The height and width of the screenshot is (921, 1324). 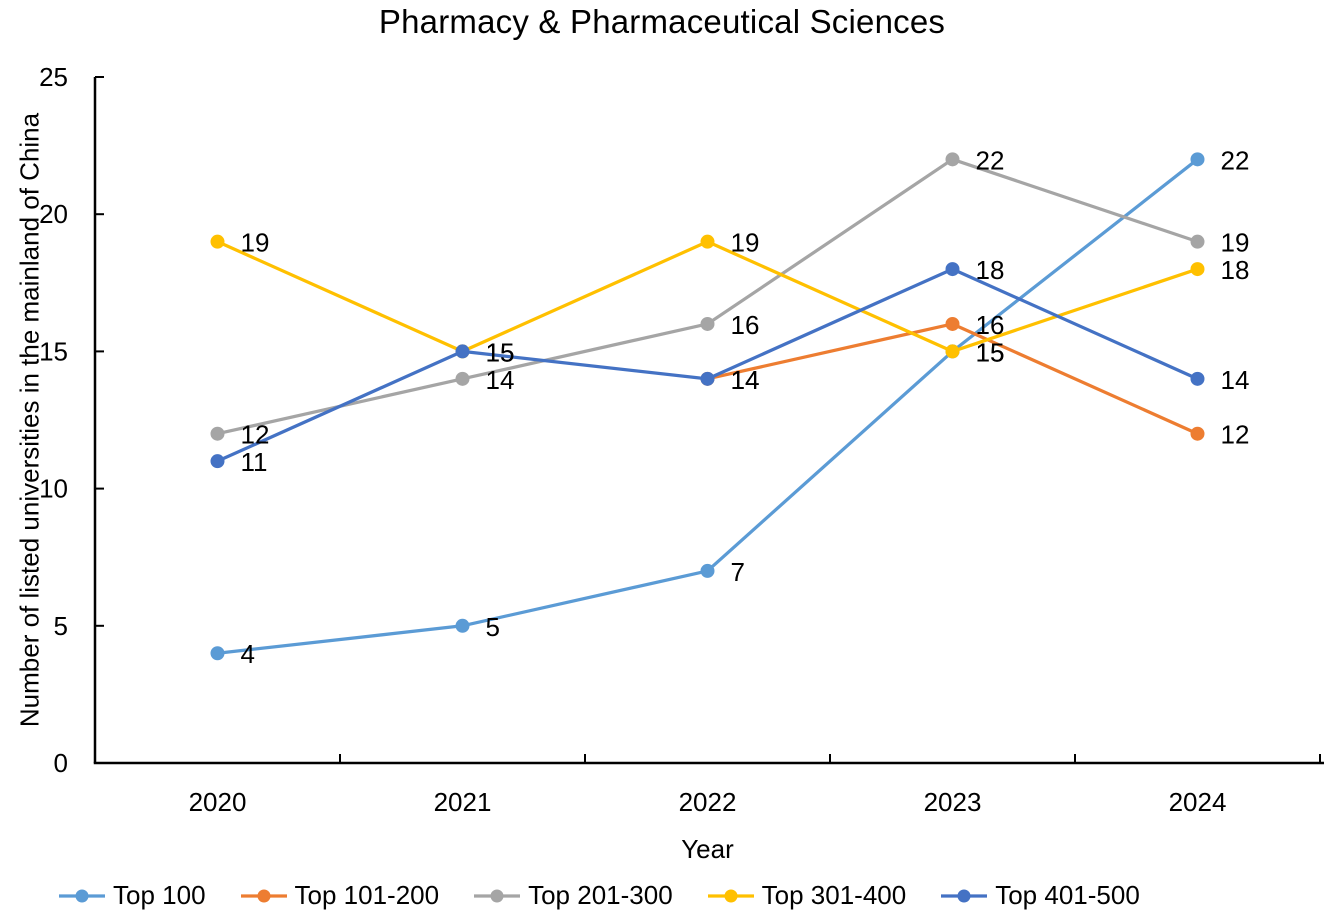 What do you see at coordinates (53, 214) in the screenshot?
I see `y-tick-label: 20` at bounding box center [53, 214].